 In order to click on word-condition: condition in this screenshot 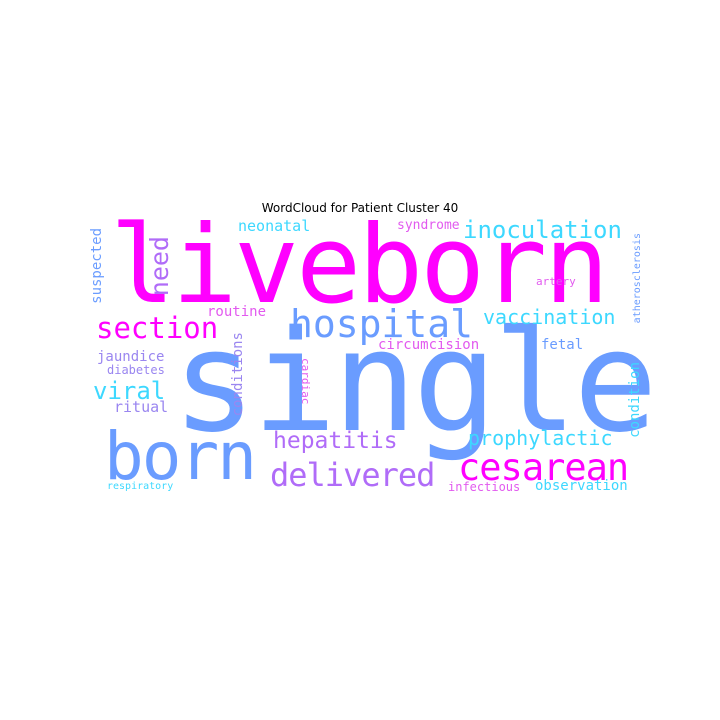, I will do `click(635, 400)`.